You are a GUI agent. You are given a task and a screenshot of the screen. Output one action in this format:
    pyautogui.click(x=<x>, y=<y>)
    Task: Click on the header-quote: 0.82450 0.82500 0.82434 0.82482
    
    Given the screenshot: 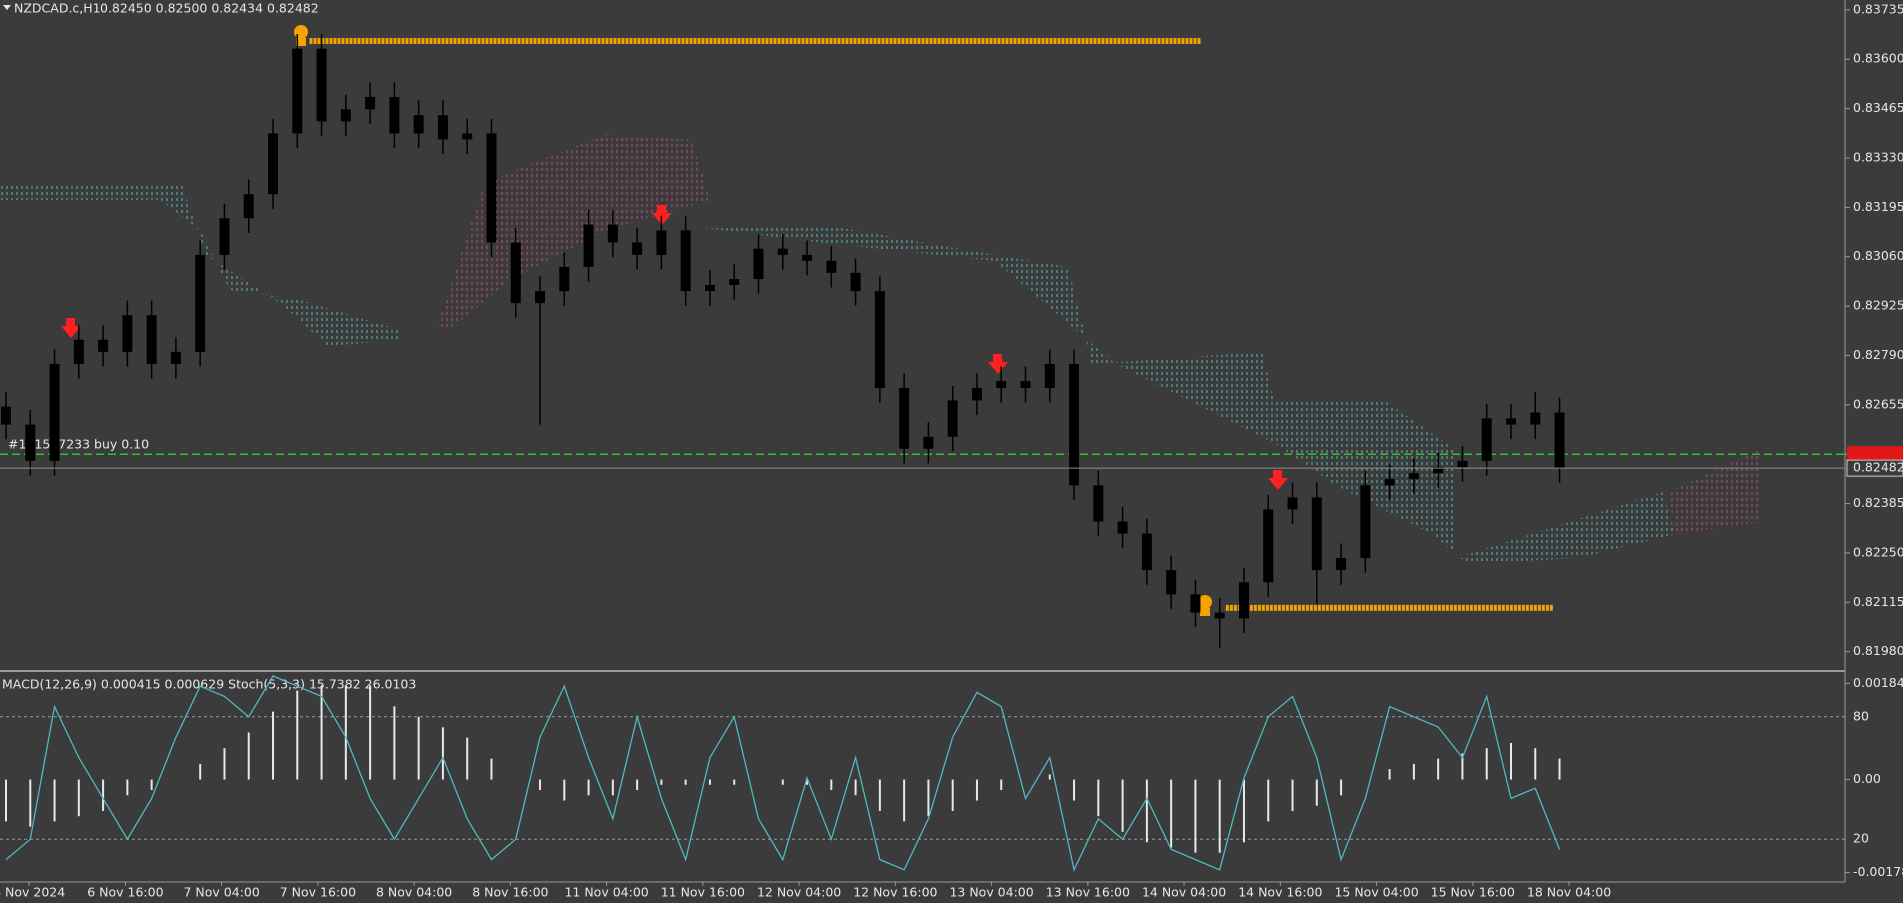 What is the action you would take?
    pyautogui.click(x=209, y=8)
    